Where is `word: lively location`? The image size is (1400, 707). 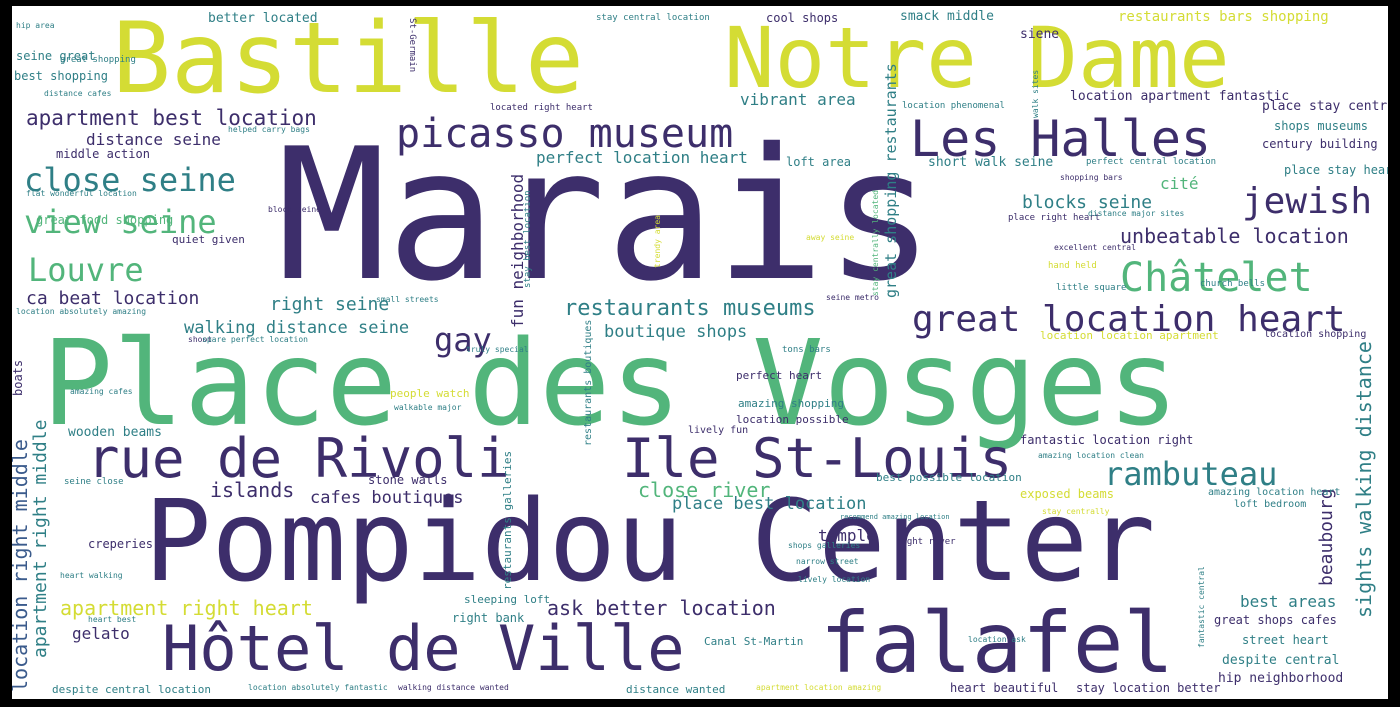 word: lively location is located at coordinates (834, 579).